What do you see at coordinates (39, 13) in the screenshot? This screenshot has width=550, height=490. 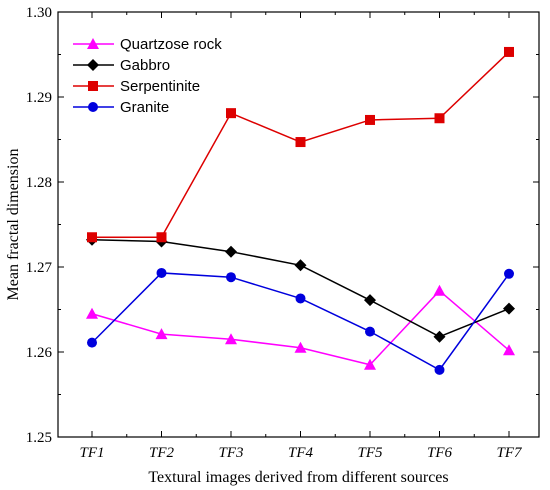 I see `y-tick-label: 1.30` at bounding box center [39, 13].